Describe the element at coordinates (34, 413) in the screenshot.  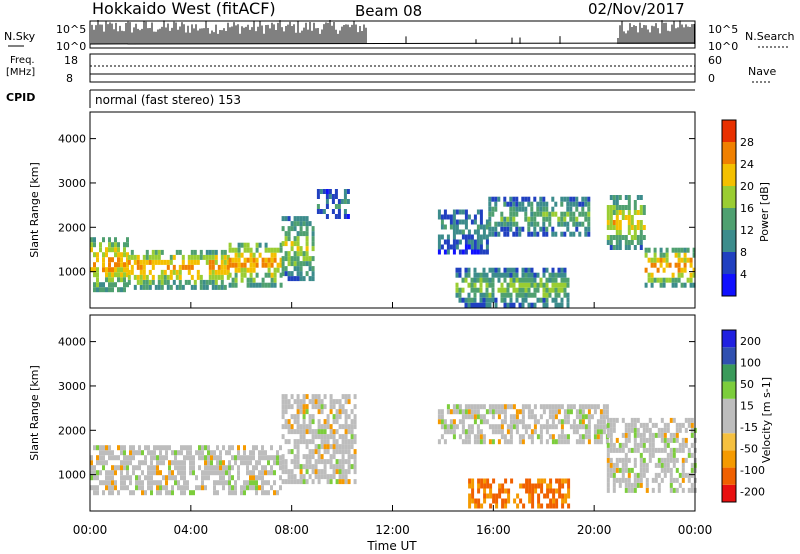
I see `velocity-ylabel: Slant Range [km]` at that location.